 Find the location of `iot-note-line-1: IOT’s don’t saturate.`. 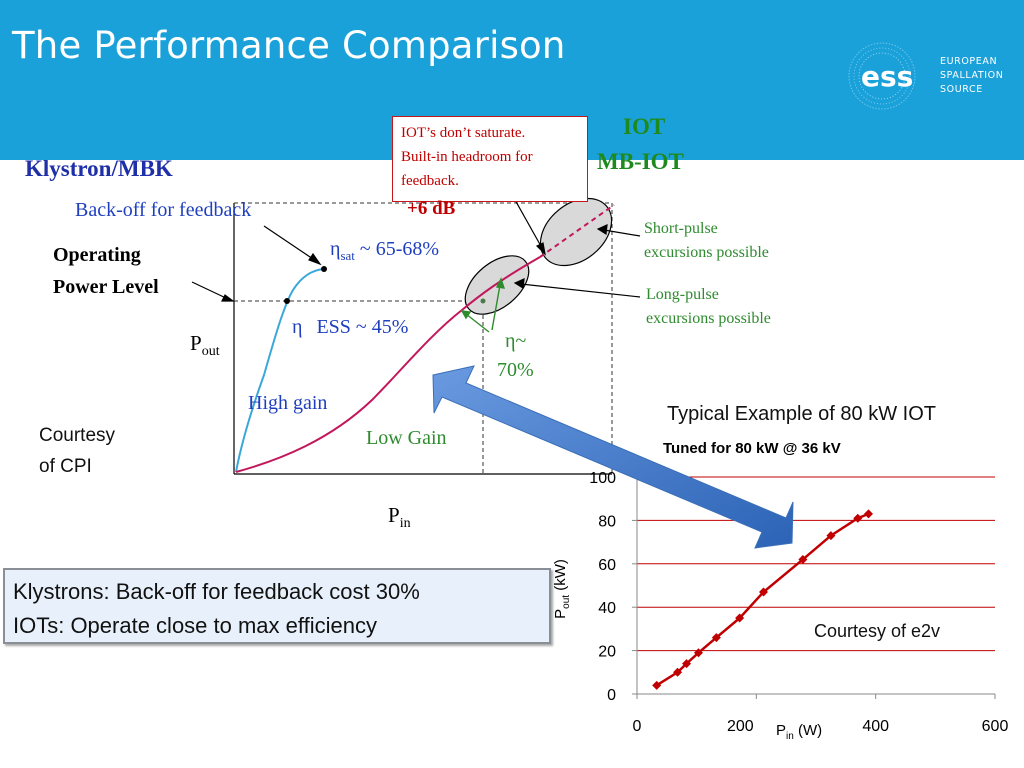

iot-note-line-1: IOT’s don’t saturate. is located at coordinates (463, 133).